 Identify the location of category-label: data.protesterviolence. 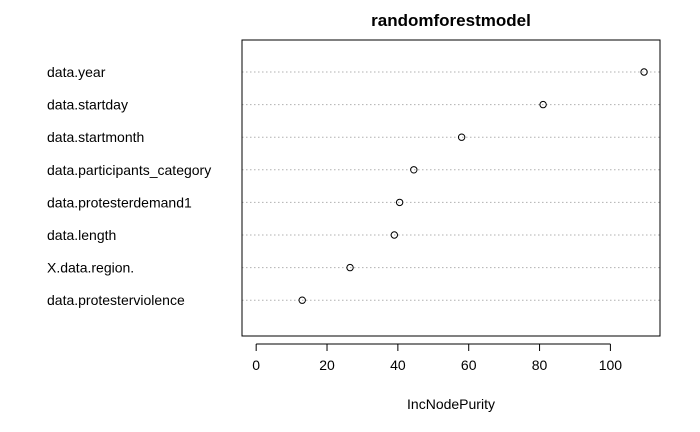
(116, 300).